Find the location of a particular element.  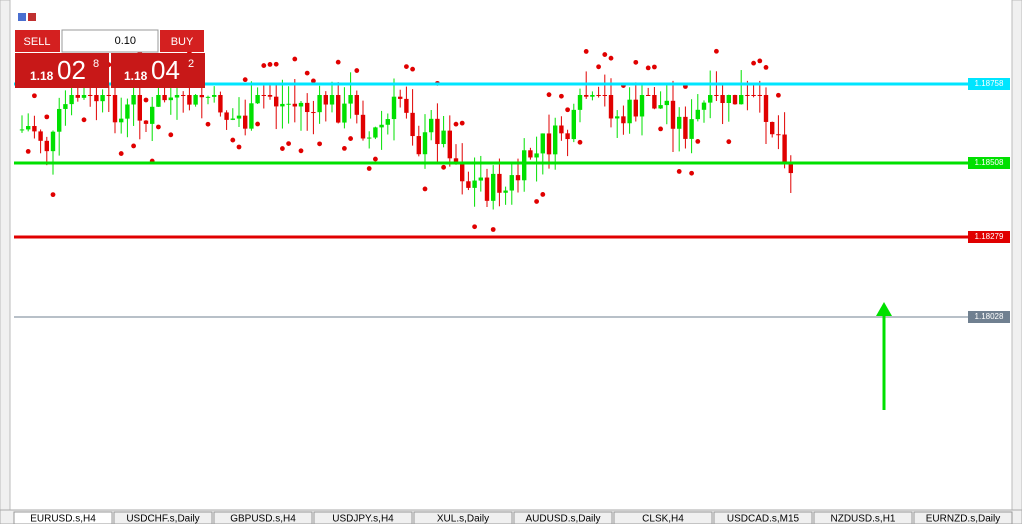

lot-input is located at coordinates (110, 41).